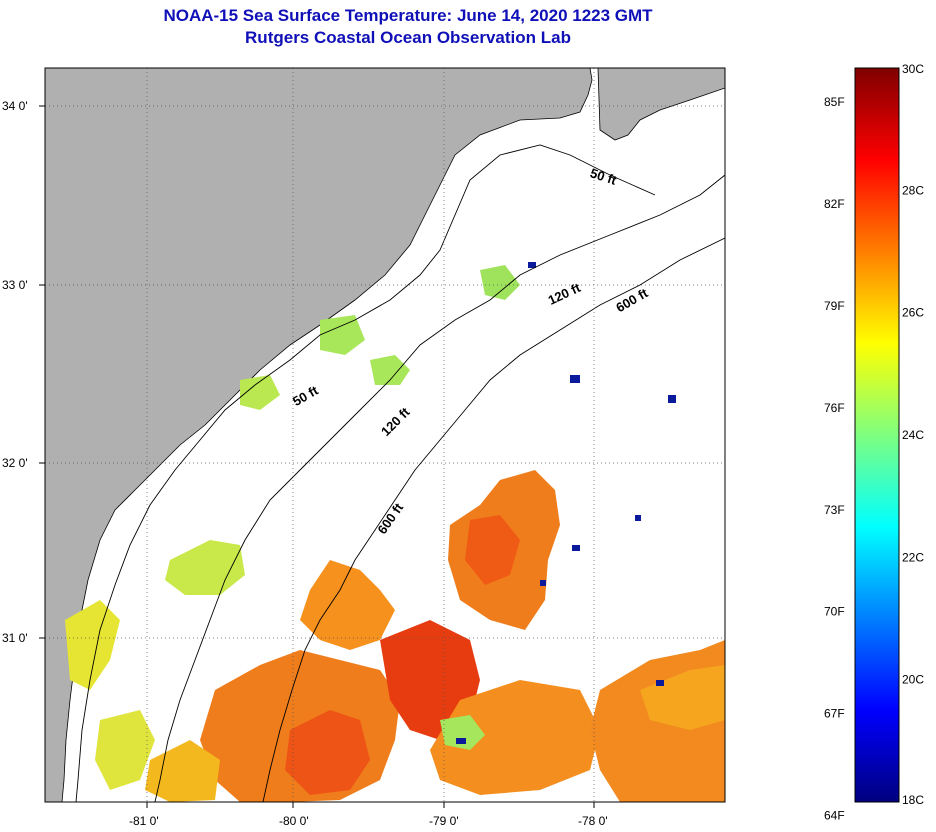  I want to click on colorbar-celsius-label: 28C, so click(913, 190).